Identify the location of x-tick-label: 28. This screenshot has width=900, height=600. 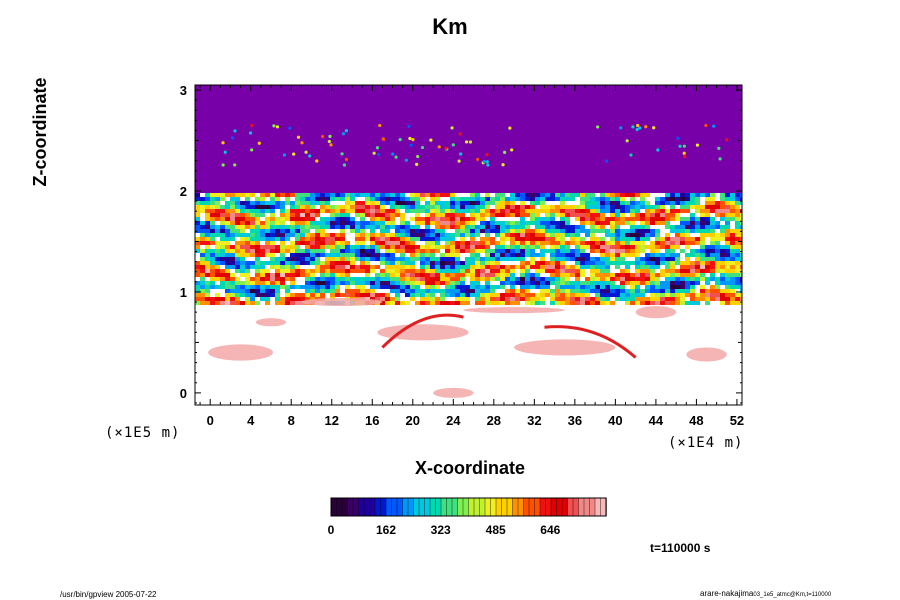
(494, 420).